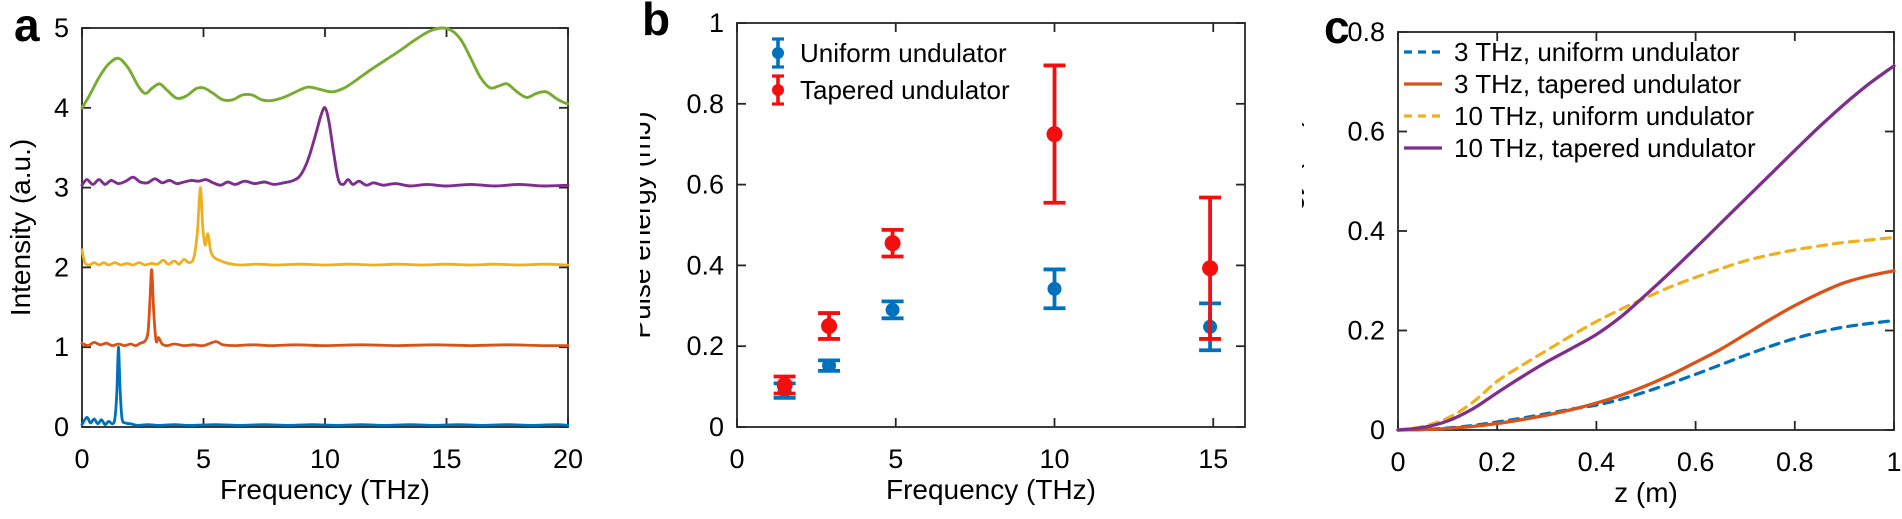  What do you see at coordinates (20, 227) in the screenshot?
I see `y-axis-label: Intensity (a.u.)` at bounding box center [20, 227].